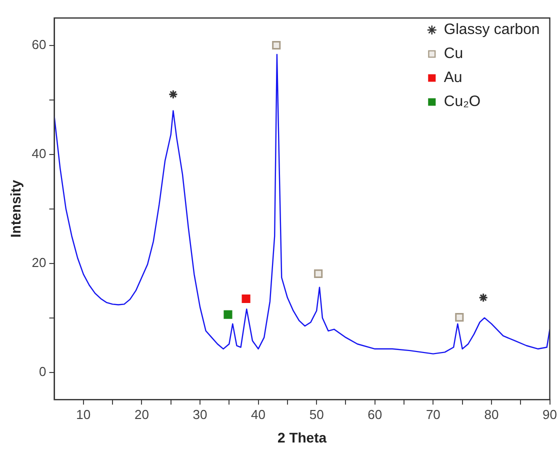  What do you see at coordinates (453, 77) in the screenshot?
I see `legend-label: Au` at bounding box center [453, 77].